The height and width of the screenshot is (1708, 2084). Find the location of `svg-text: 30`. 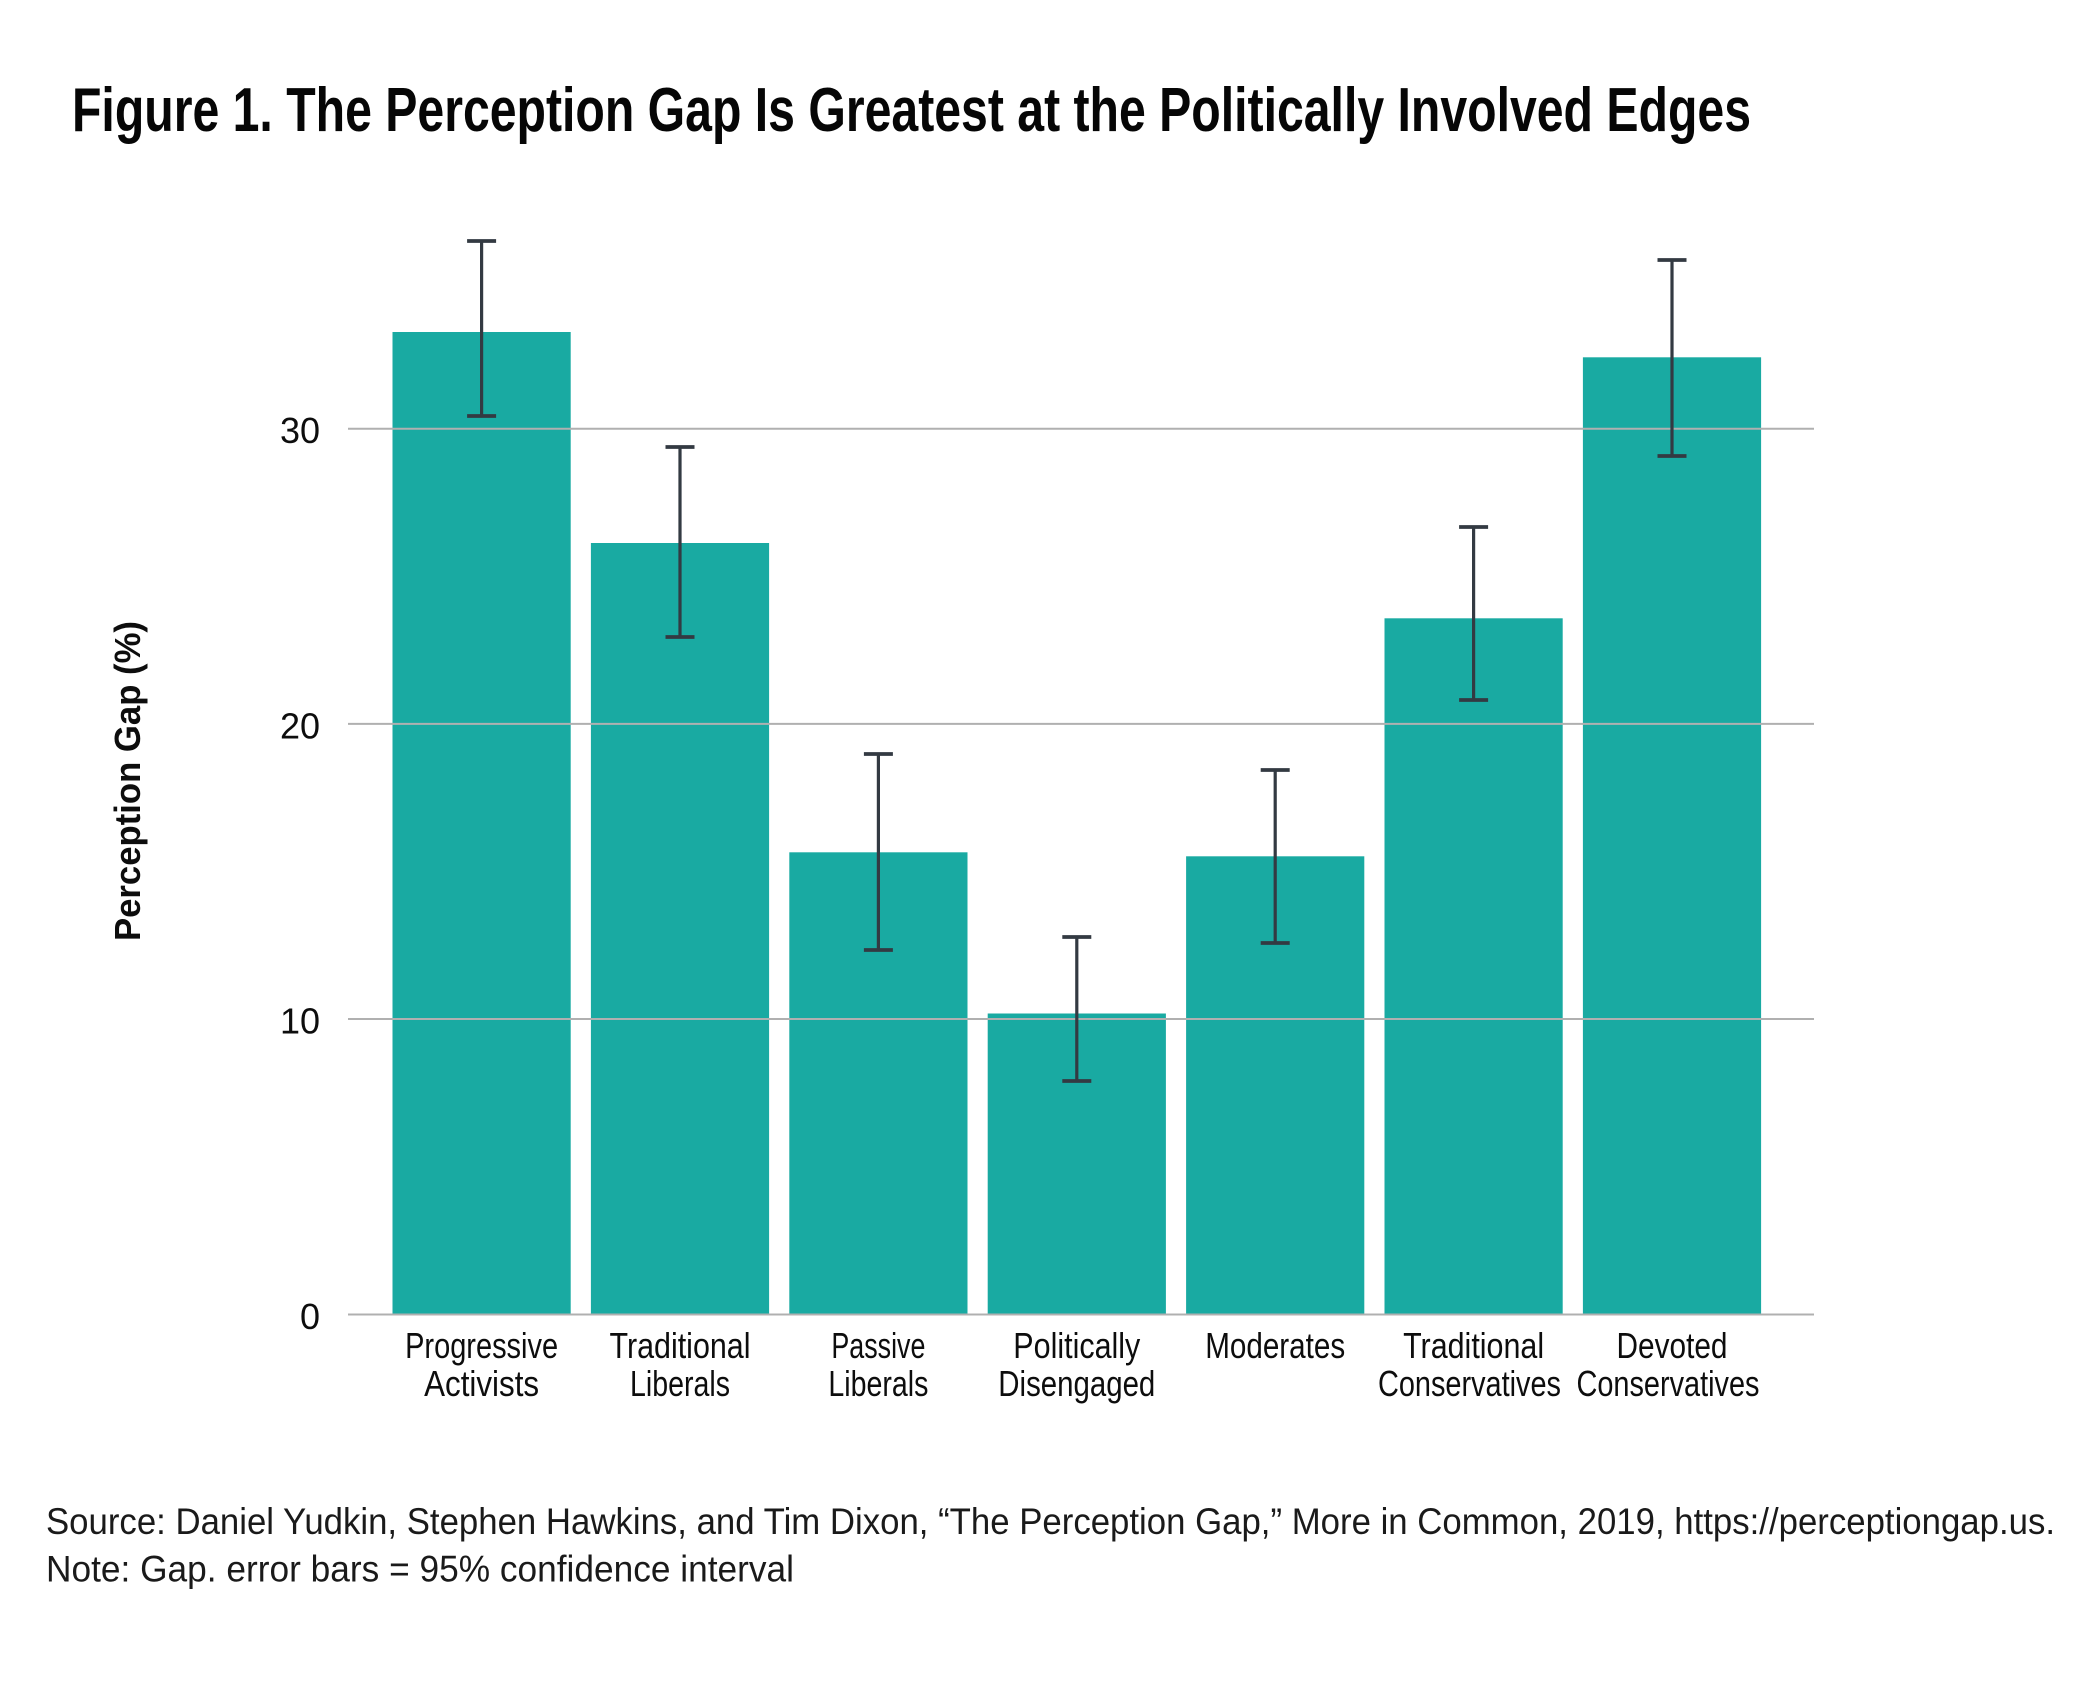

svg-text: 30 is located at coordinates (300, 430).